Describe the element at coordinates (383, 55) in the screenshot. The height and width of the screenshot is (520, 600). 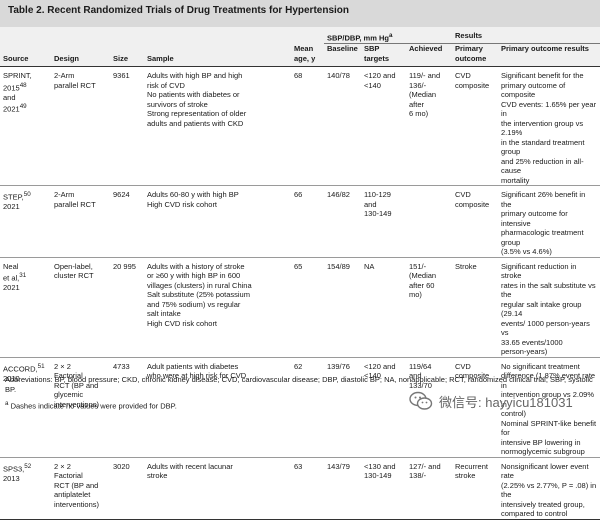
I see `header-sbp-targets: SBP targets` at that location.